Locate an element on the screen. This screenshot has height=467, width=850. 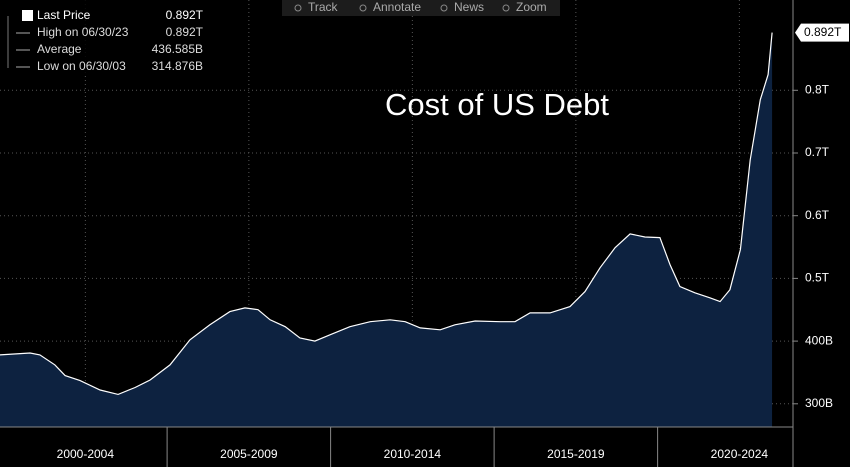
y-tick-label: 0.8T is located at coordinates (817, 89).